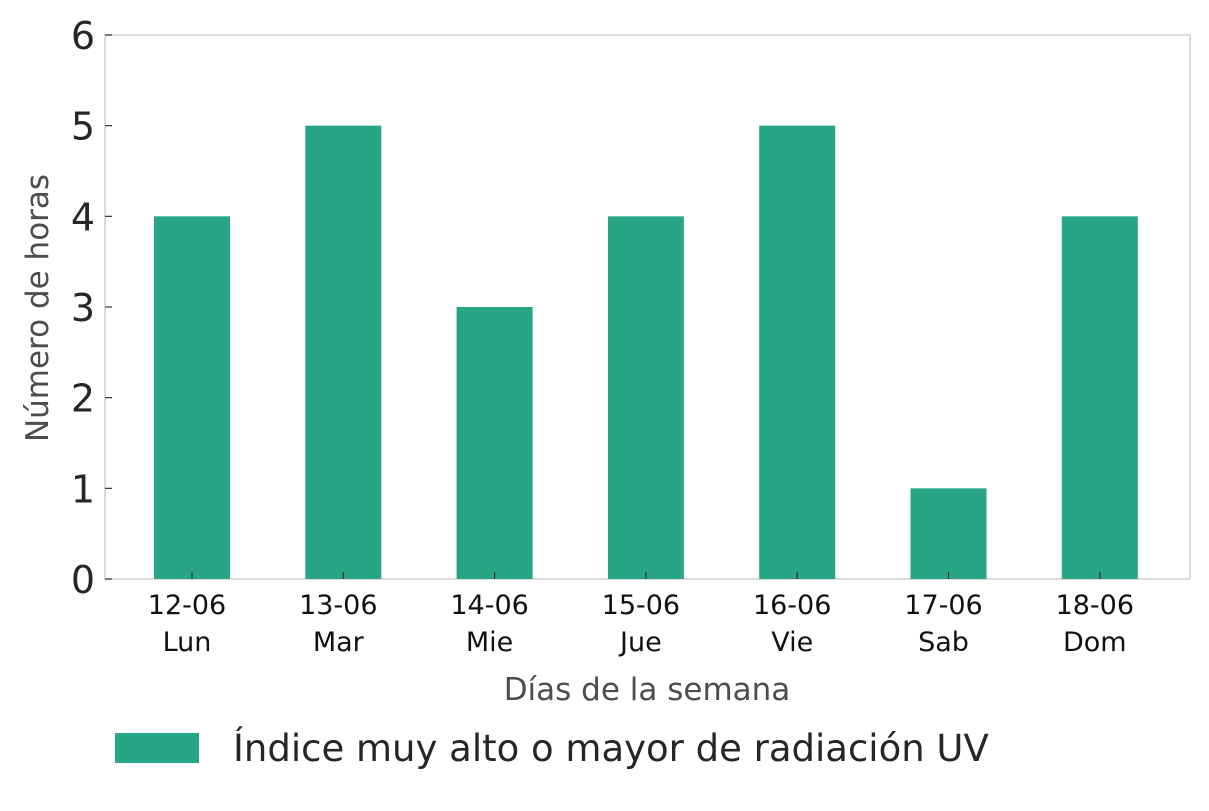  What do you see at coordinates (83, 308) in the screenshot?
I see `y-tick-label: 3` at bounding box center [83, 308].